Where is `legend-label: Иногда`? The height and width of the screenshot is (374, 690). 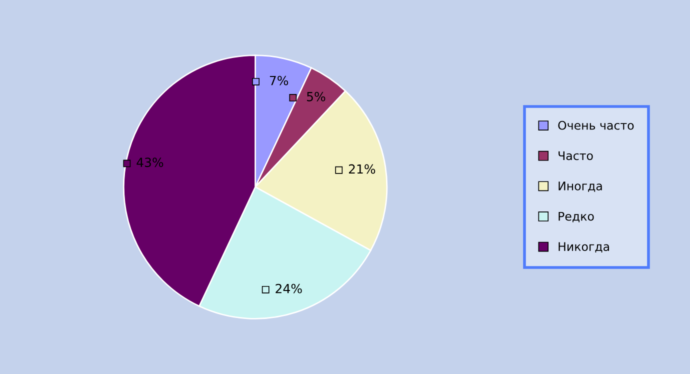
legend-label: Иногда is located at coordinates (580, 187).